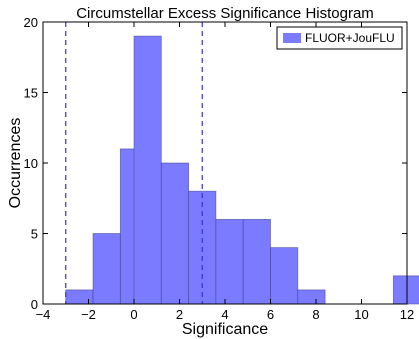 This screenshot has width=419, height=339. I want to click on legend-box, so click(339, 38).